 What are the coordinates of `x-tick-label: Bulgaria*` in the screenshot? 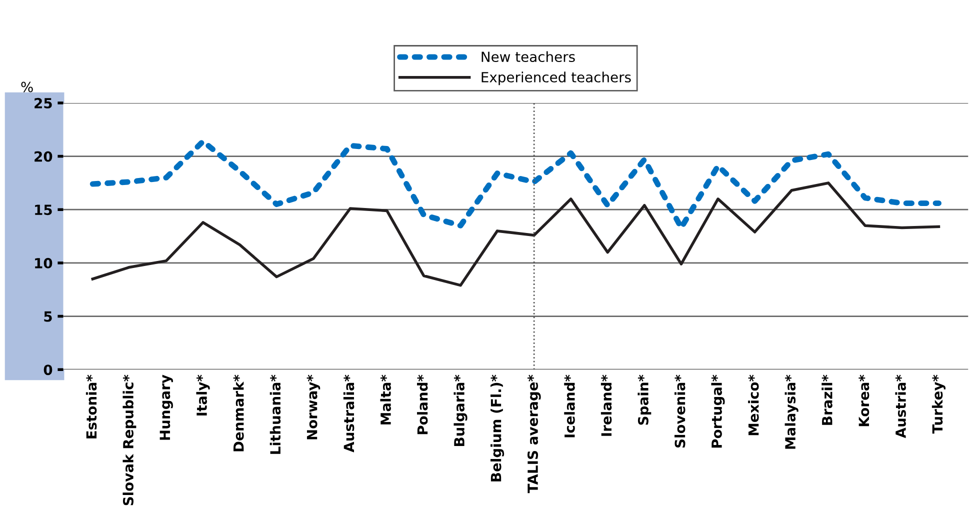 It's located at (461, 410).